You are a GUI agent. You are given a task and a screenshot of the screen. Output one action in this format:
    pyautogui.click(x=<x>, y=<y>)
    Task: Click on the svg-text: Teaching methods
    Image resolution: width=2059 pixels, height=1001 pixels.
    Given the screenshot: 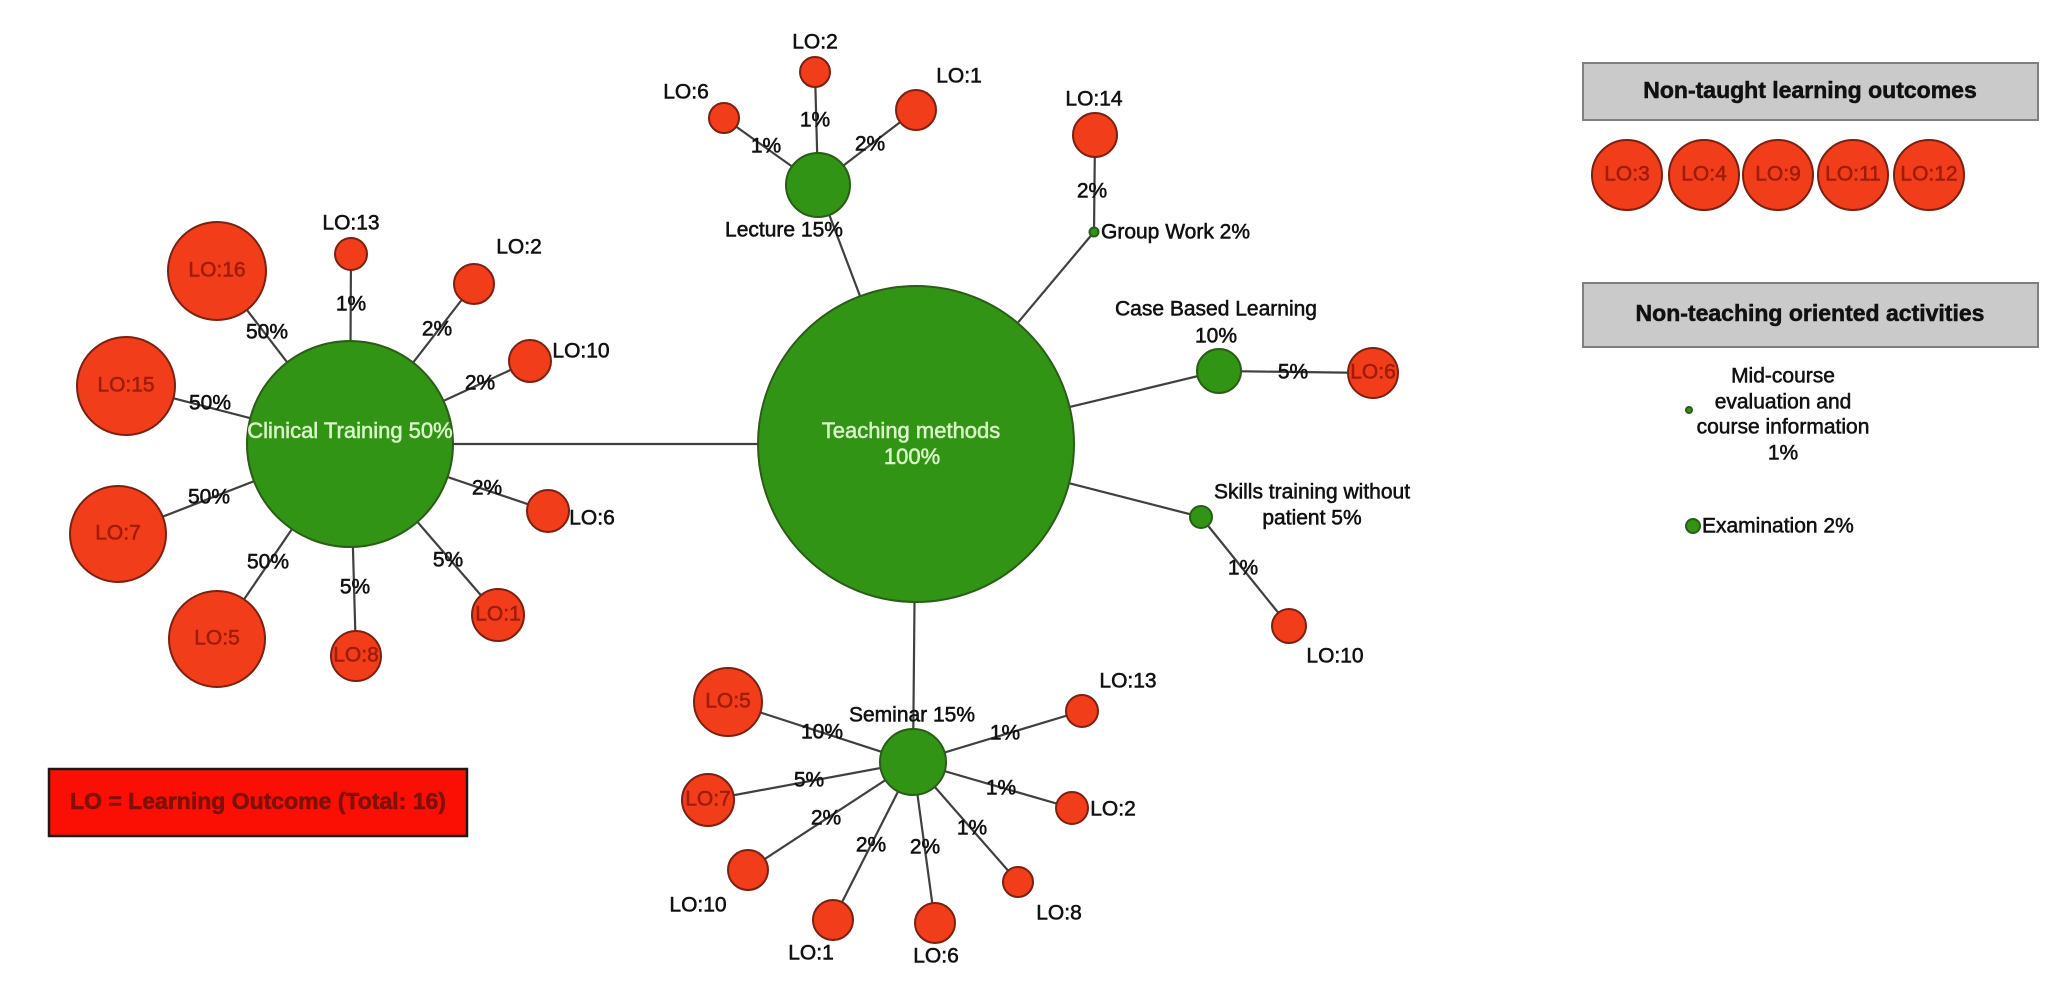 What is the action you would take?
    pyautogui.click(x=911, y=430)
    